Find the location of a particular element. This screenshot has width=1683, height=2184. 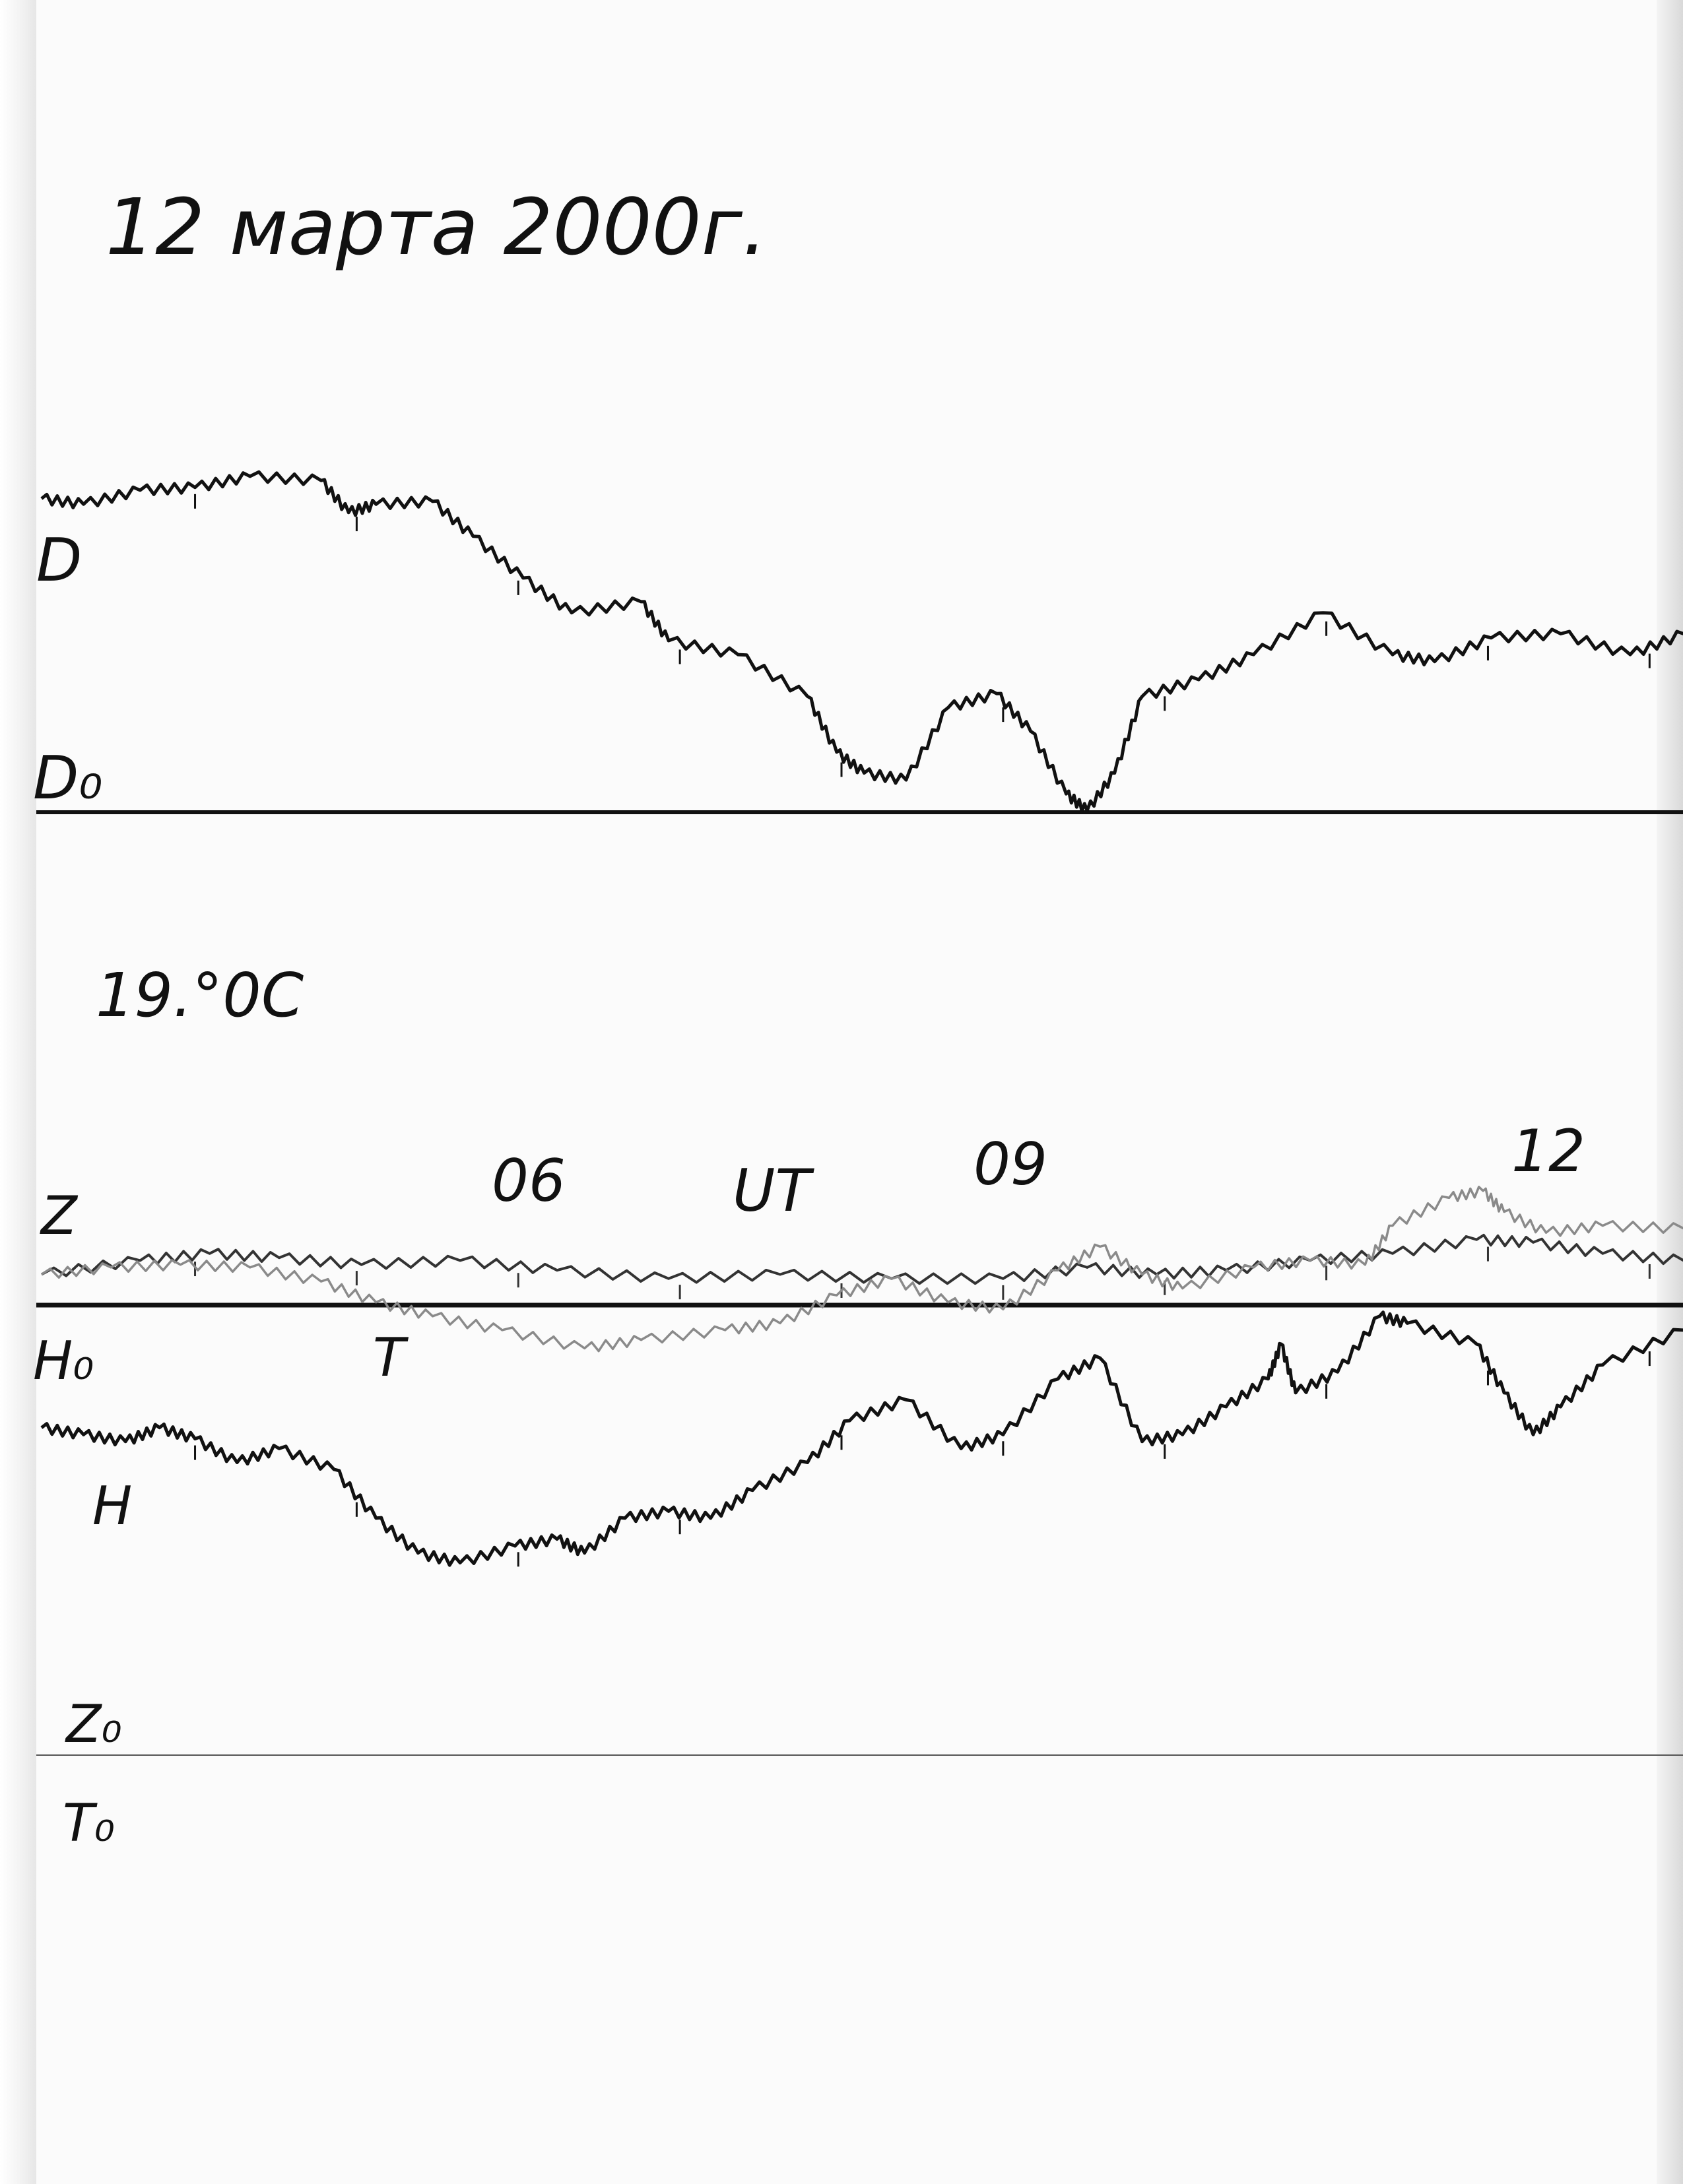

time-label-06: 06 is located at coordinates (529, 1181).